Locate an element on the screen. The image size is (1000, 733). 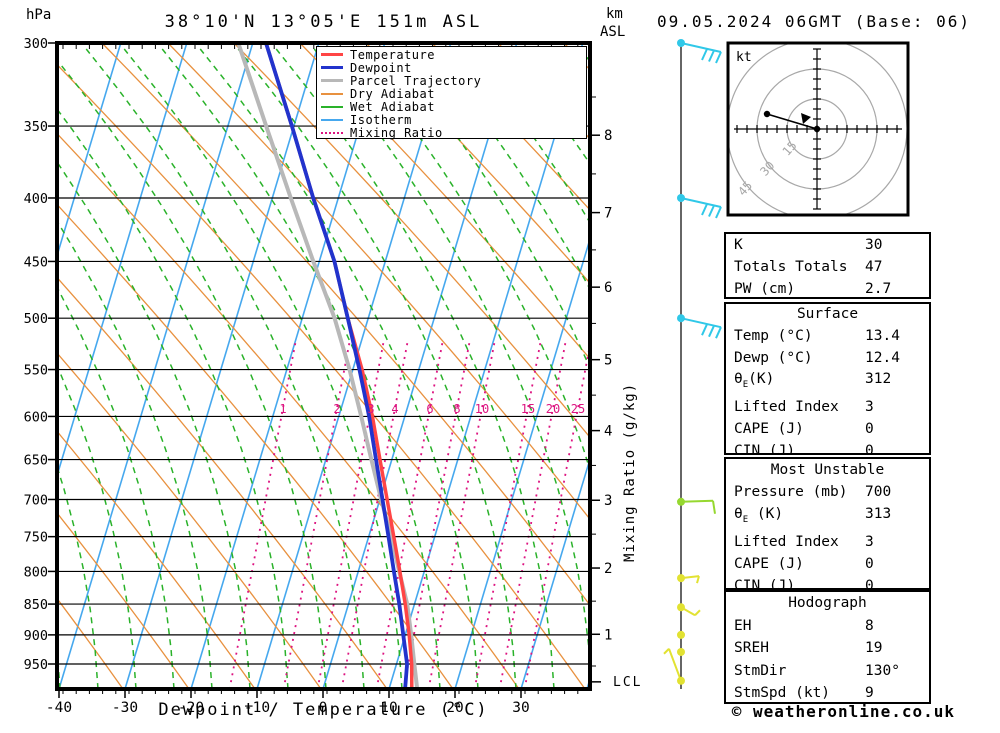
stat-row: SREH 19 is located at coordinates (827, 648).